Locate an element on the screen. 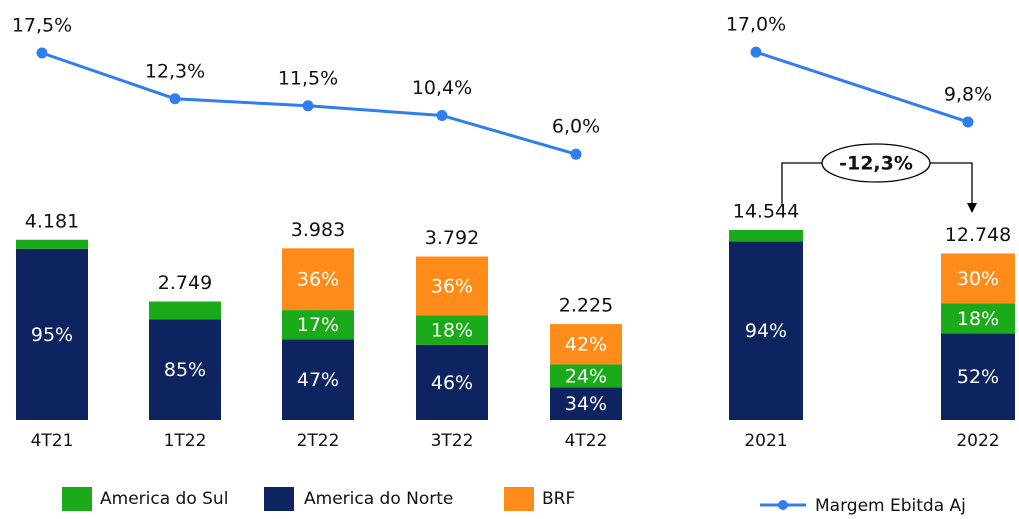 This screenshot has height=519, width=1019. segment-label: 52% is located at coordinates (978, 377).